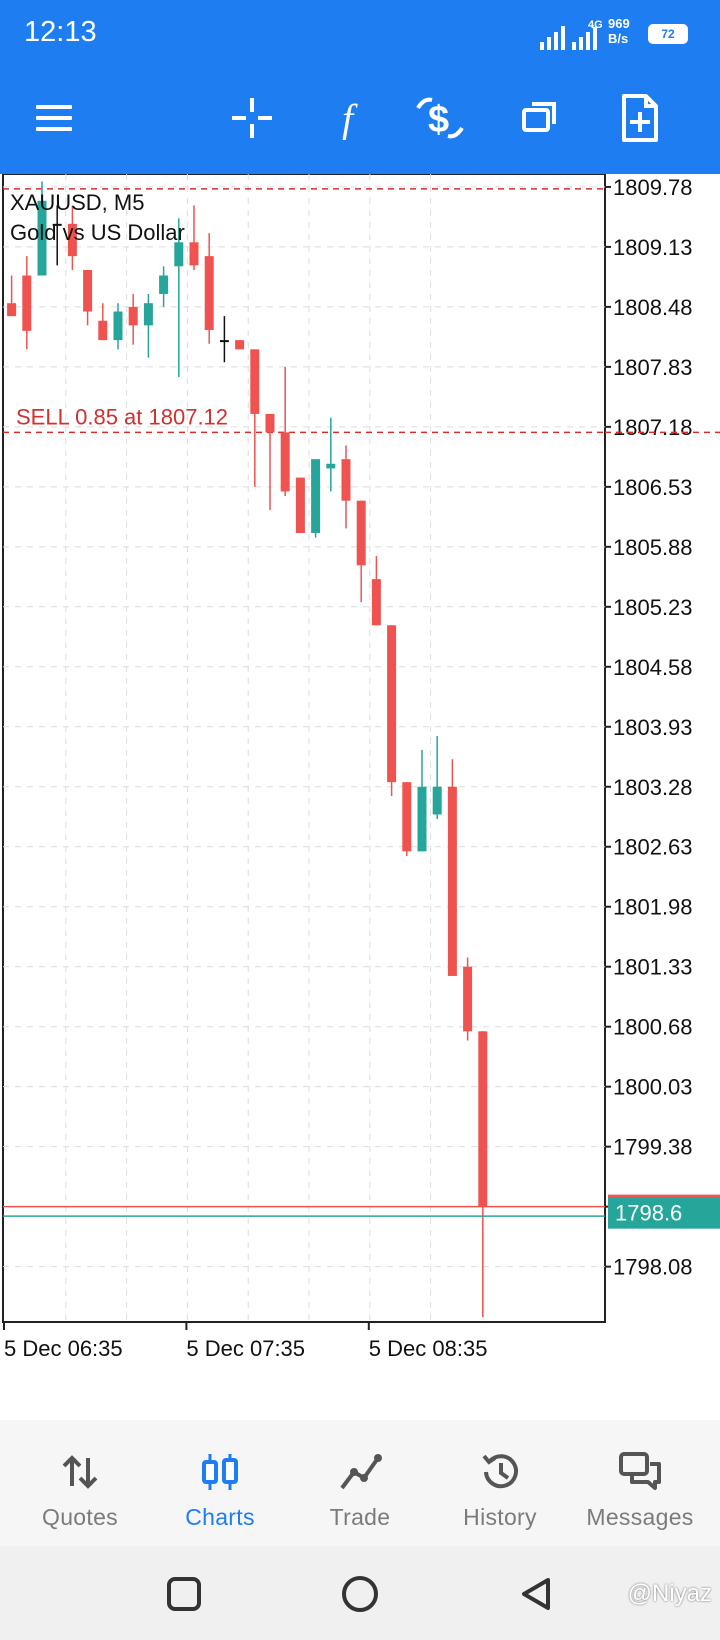  I want to click on y-tick-label: 1806.53, so click(653, 487).